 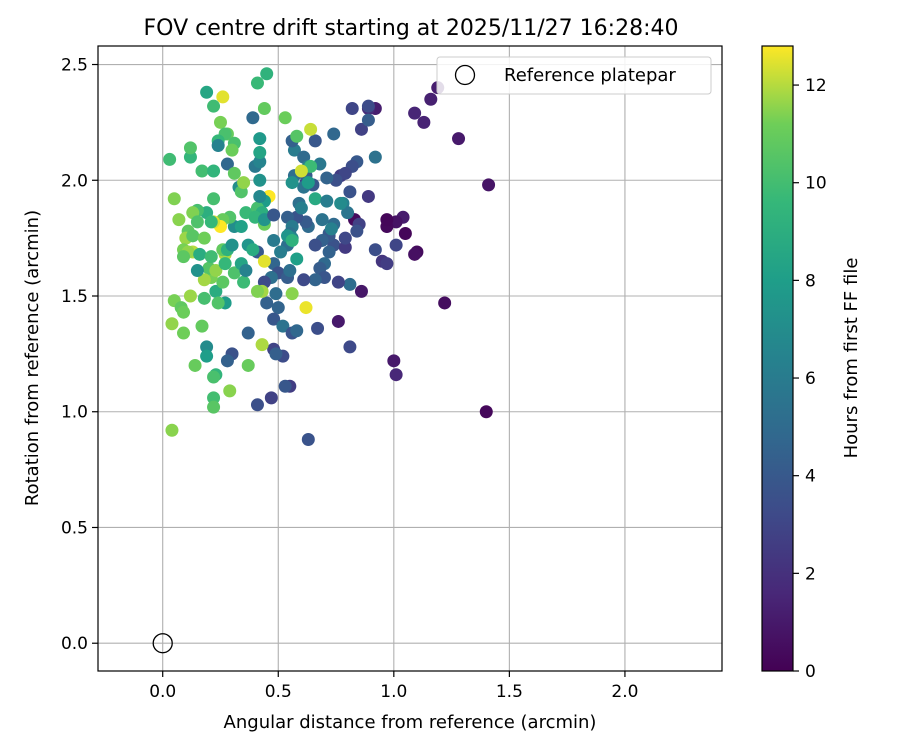 I want to click on legend: Reference platepar, so click(x=574, y=75).